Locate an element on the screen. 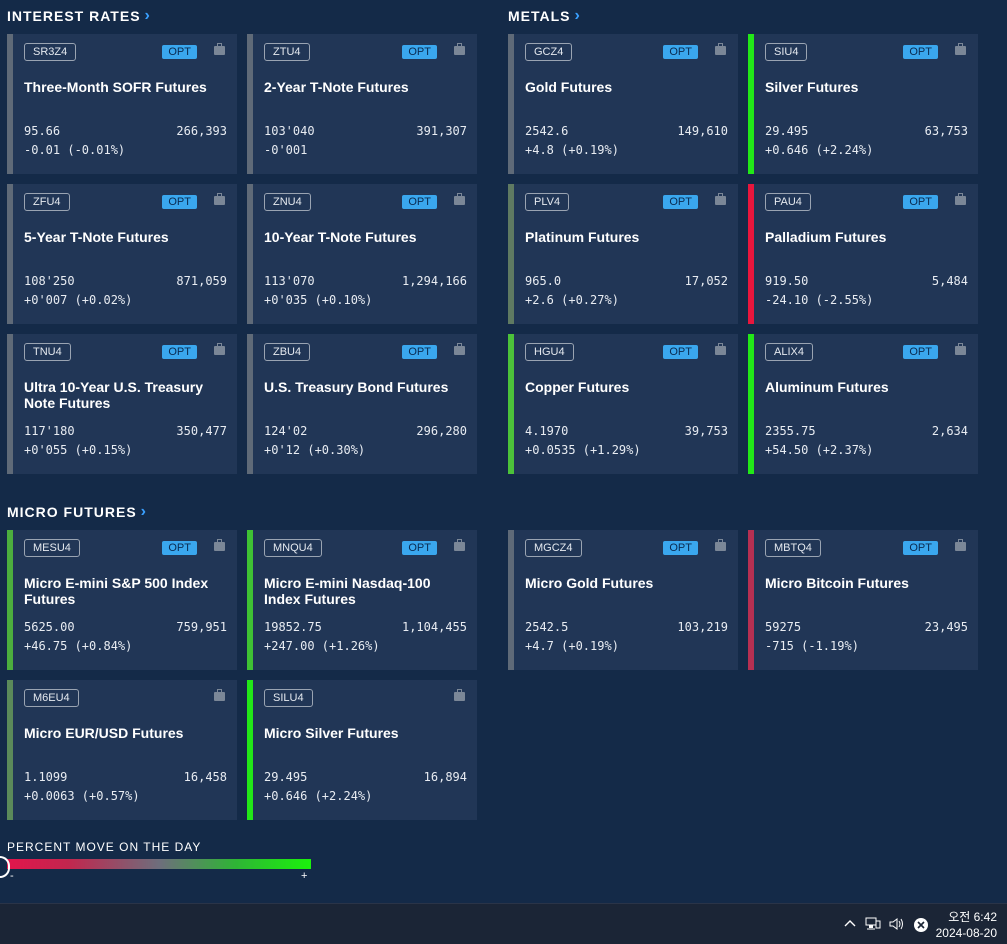 Image resolution: width=1007 pixels, height=944 pixels. price-change: +0'007 (+0.02%) is located at coordinates (78, 300).